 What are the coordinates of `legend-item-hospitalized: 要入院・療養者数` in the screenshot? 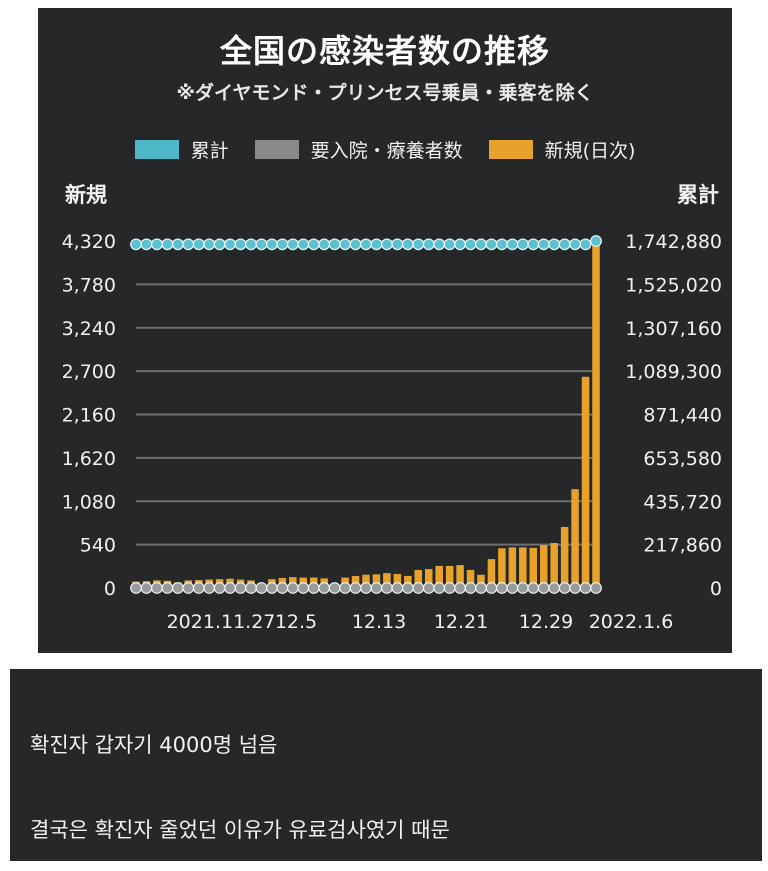 It's located at (358, 149).